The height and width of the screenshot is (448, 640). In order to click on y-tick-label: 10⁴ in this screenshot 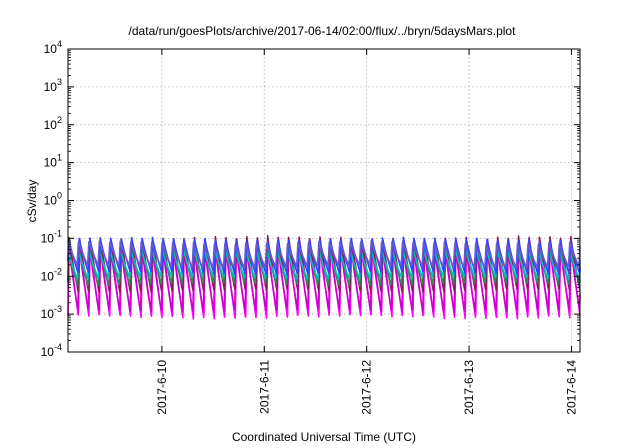, I will do `click(53, 47)`.